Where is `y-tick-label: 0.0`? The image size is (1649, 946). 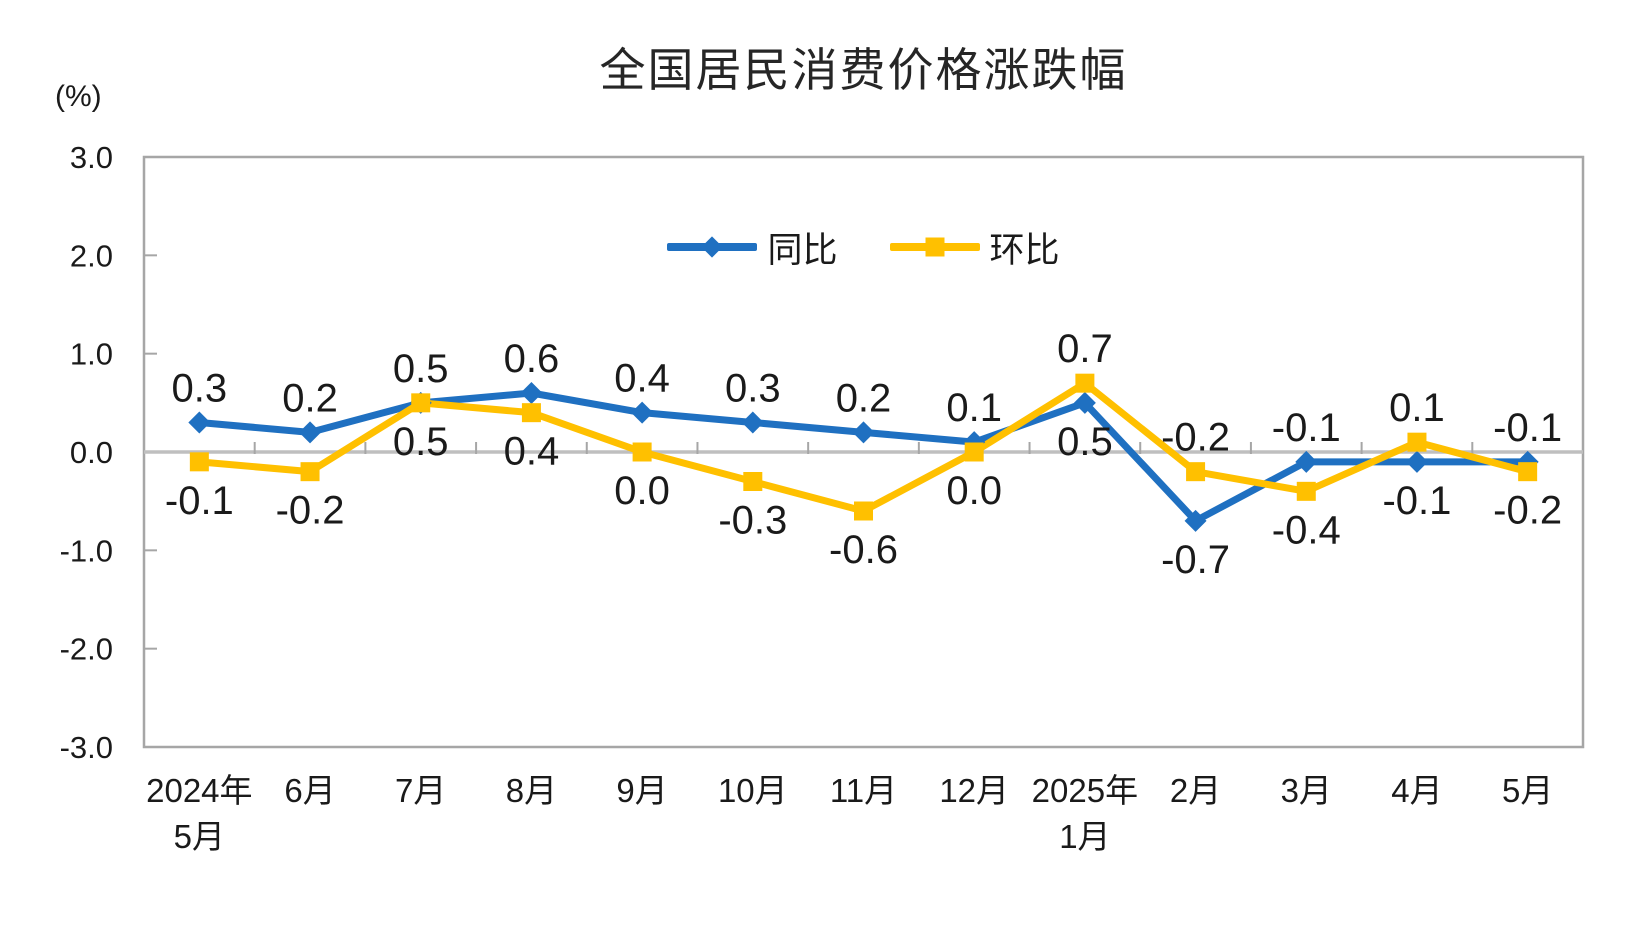
y-tick-label: 0.0 is located at coordinates (91, 452).